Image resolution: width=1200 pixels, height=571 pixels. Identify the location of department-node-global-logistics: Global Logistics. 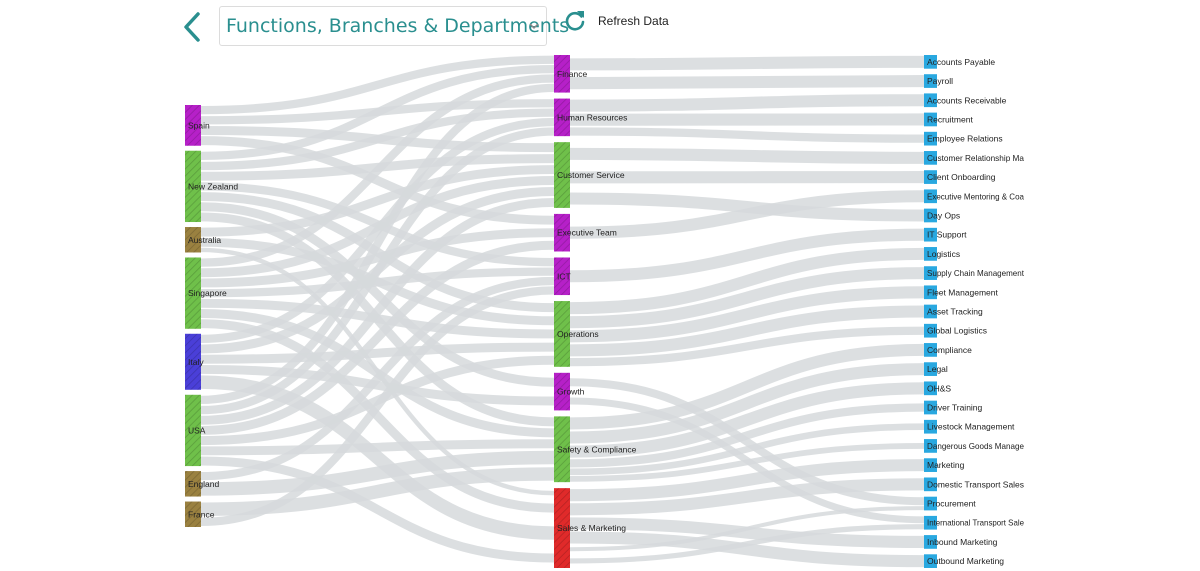
(955, 330).